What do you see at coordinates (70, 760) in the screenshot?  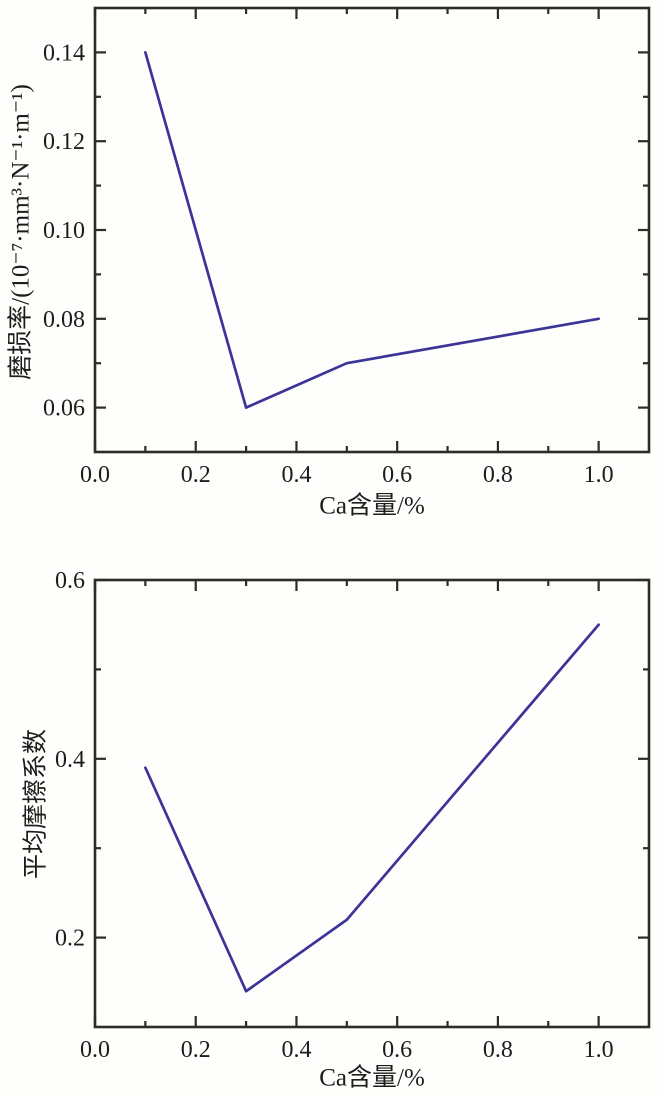 I see `y-tick-label: 0.4` at bounding box center [70, 760].